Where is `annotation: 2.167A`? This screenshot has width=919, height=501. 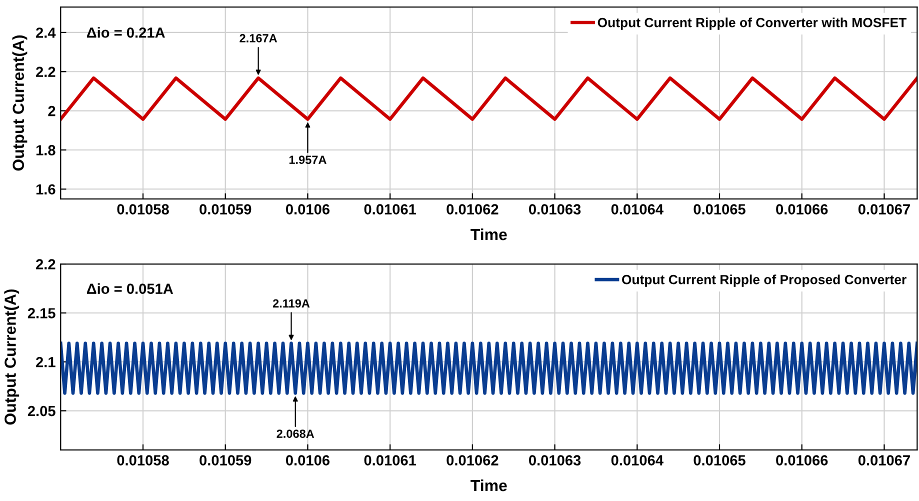 annotation: 2.167A is located at coordinates (259, 38).